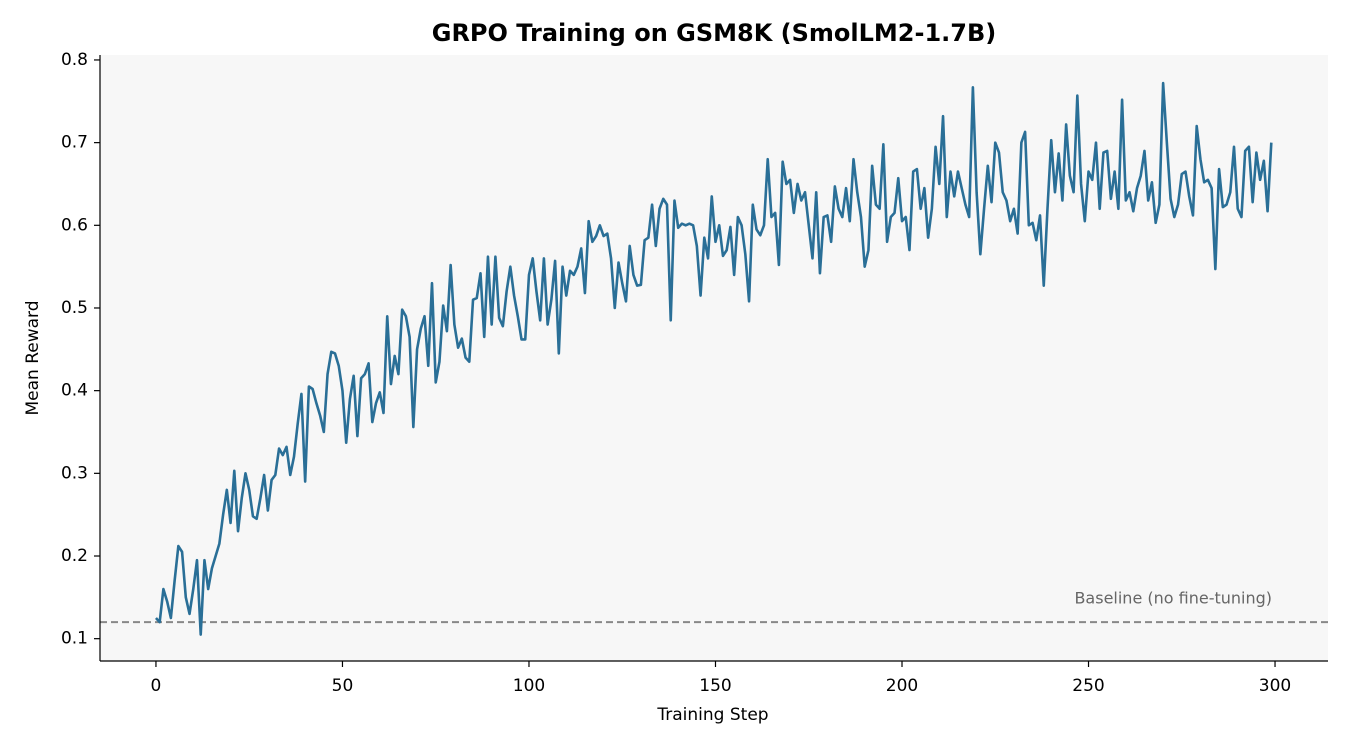  Describe the element at coordinates (33, 357) in the screenshot. I see `y-axis-label: Mean Reward` at that location.